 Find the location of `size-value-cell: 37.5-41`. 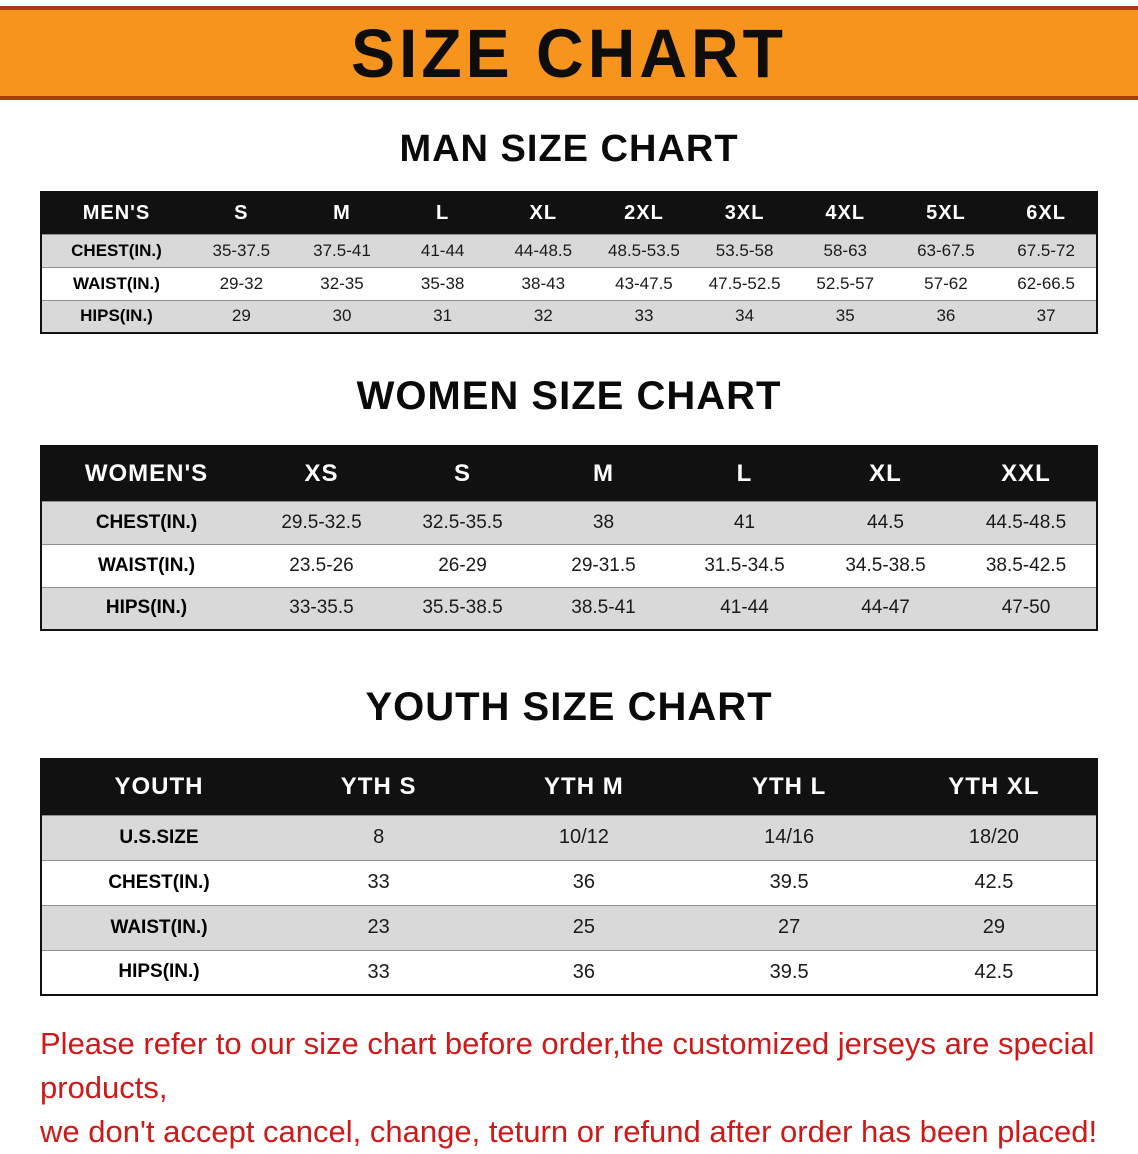

size-value-cell: 37.5-41 is located at coordinates (342, 250).